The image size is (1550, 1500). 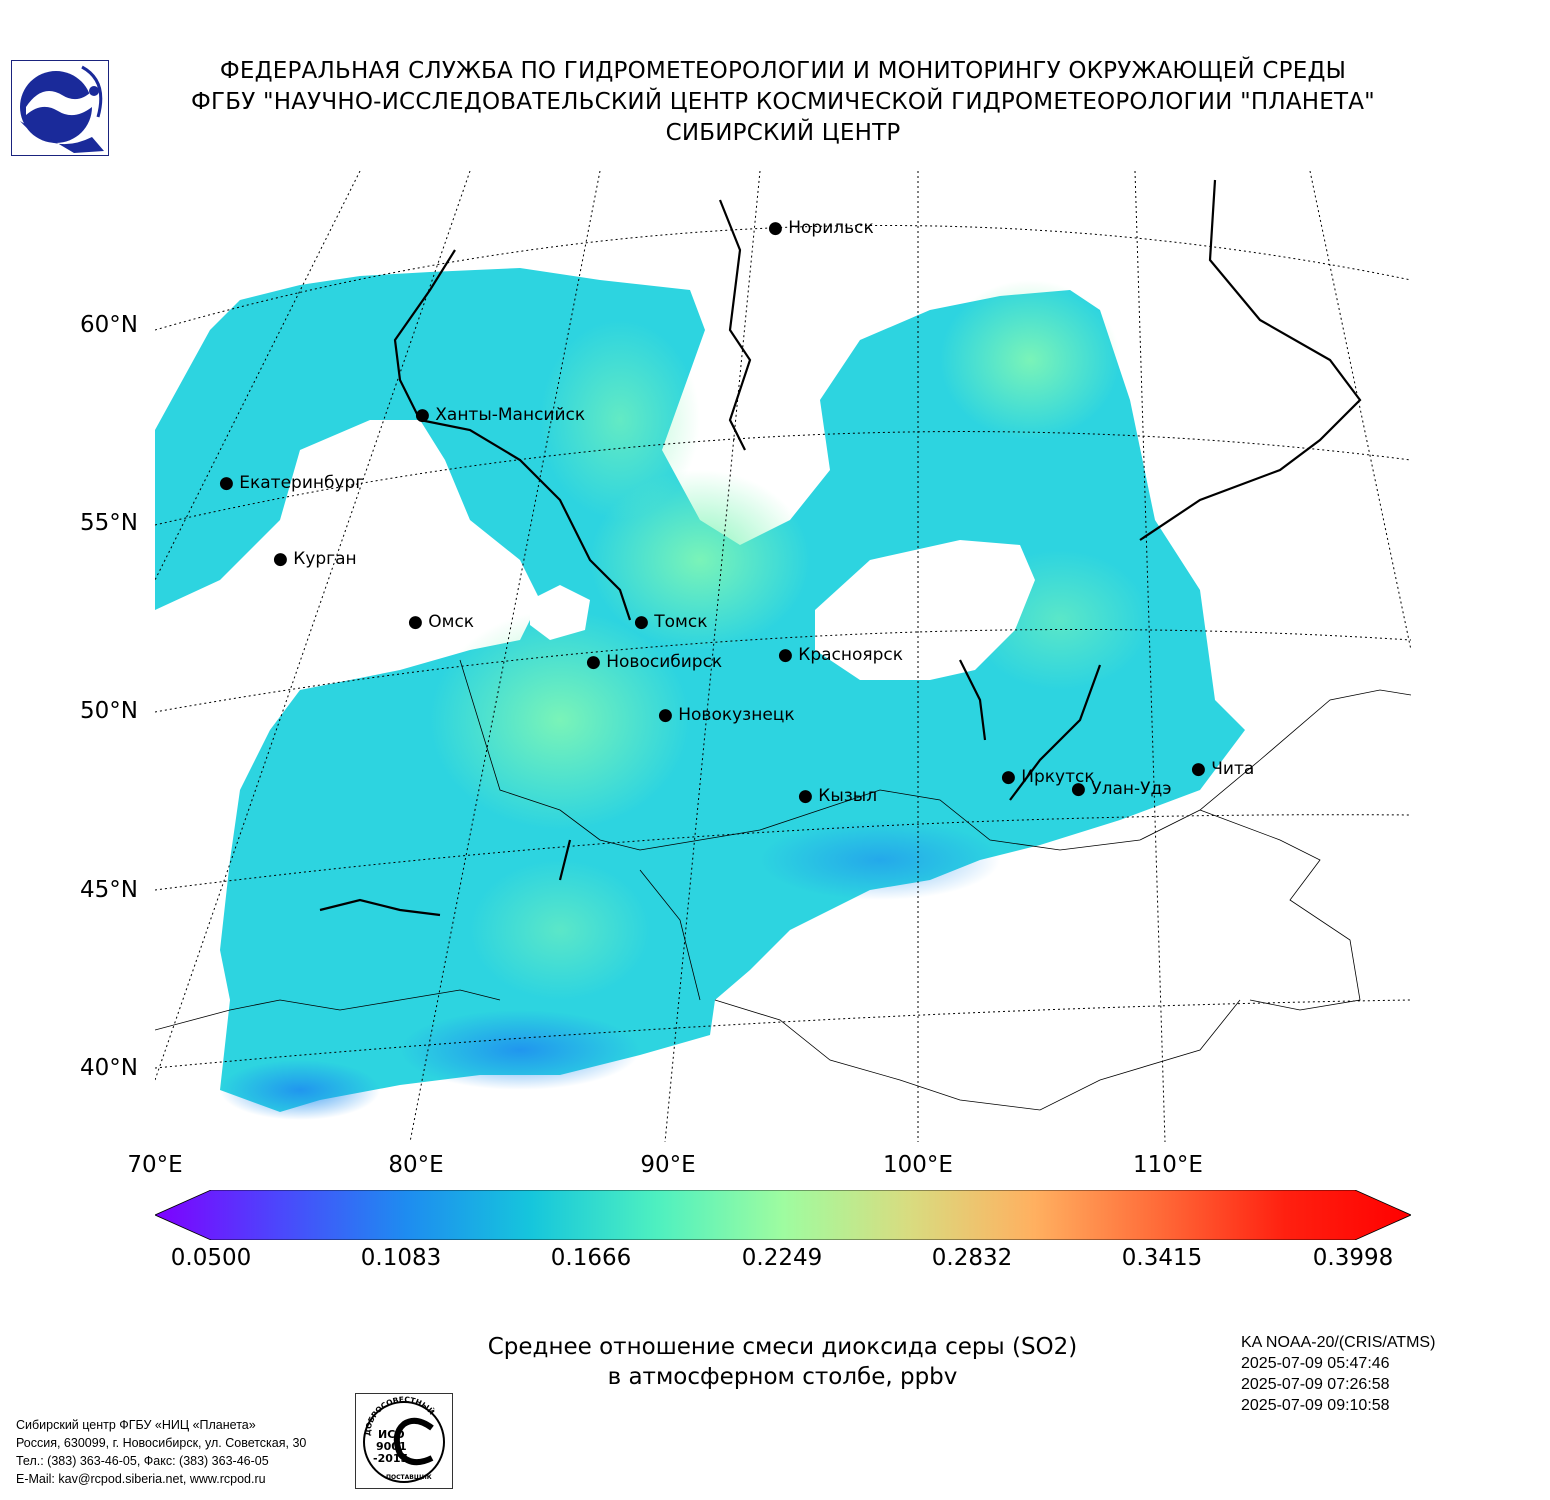 What do you see at coordinates (109, 523) in the screenshot?
I see `lat-label-55: 55°N` at bounding box center [109, 523].